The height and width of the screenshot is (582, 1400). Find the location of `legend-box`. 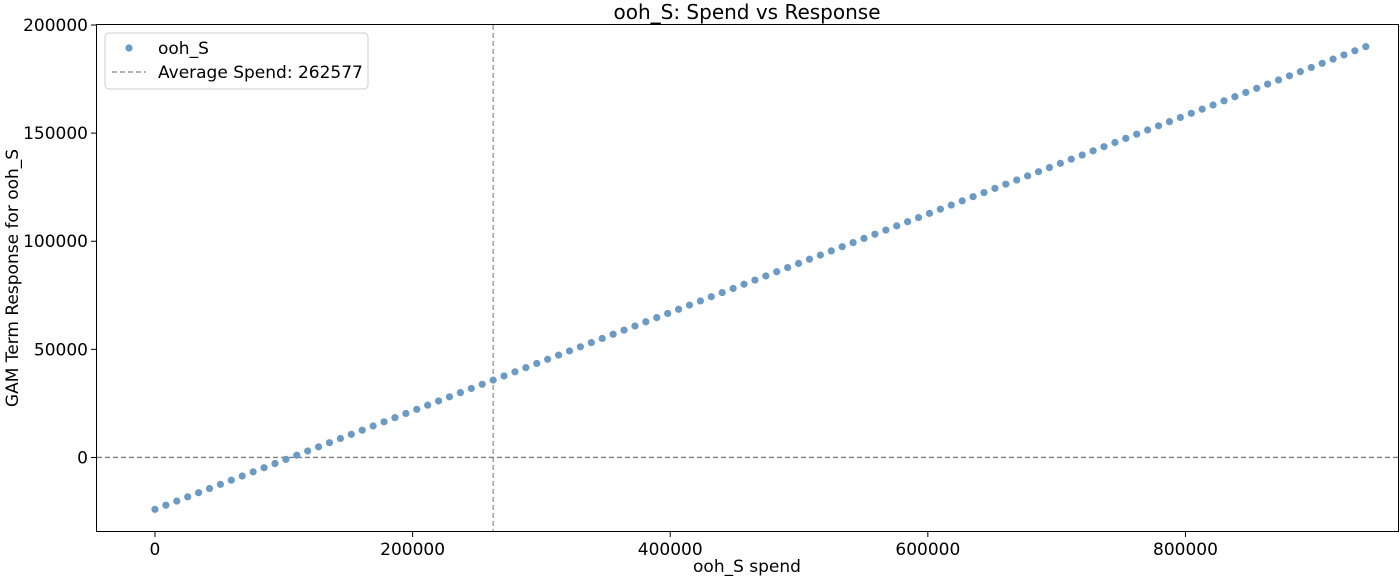

legend-box is located at coordinates (236, 61).